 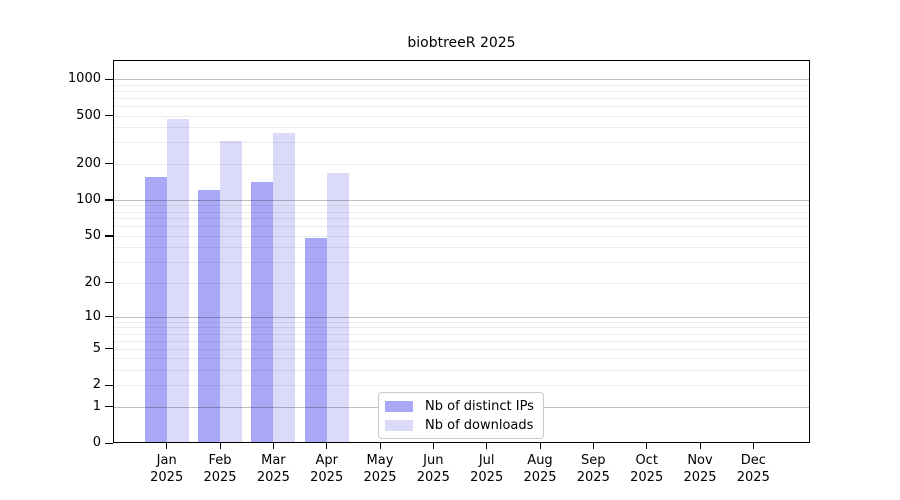 What do you see at coordinates (700, 469) in the screenshot?
I see `x-tick-label-nov: Nov 2025` at bounding box center [700, 469].